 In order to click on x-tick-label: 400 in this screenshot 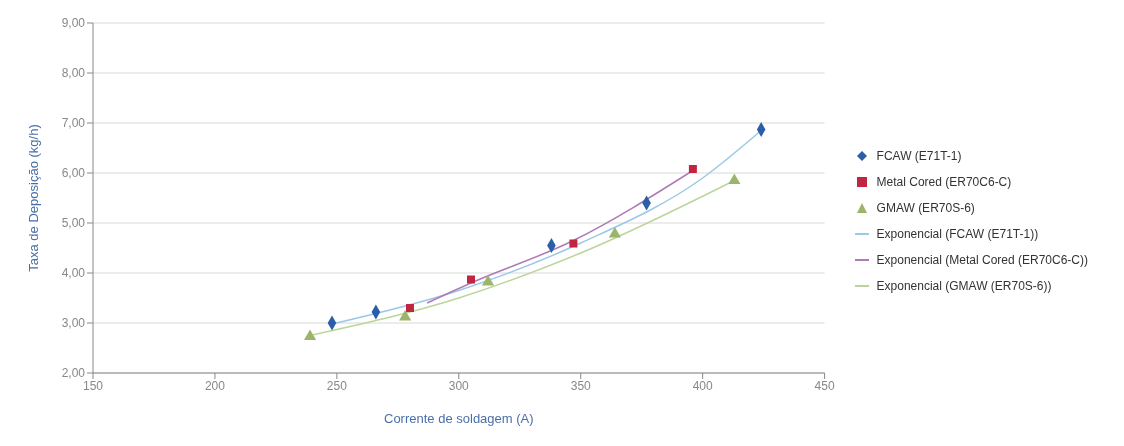, I will do `click(702, 385)`.